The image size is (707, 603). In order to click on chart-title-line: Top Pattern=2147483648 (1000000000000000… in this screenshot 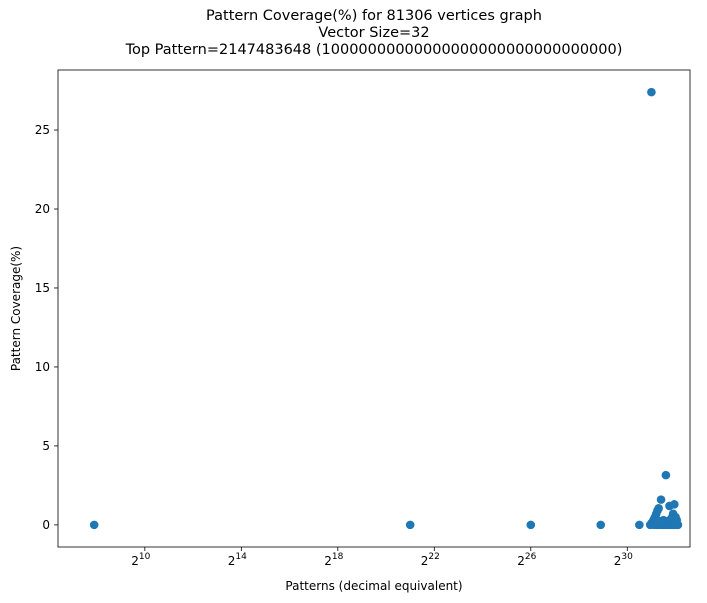, I will do `click(374, 50)`.